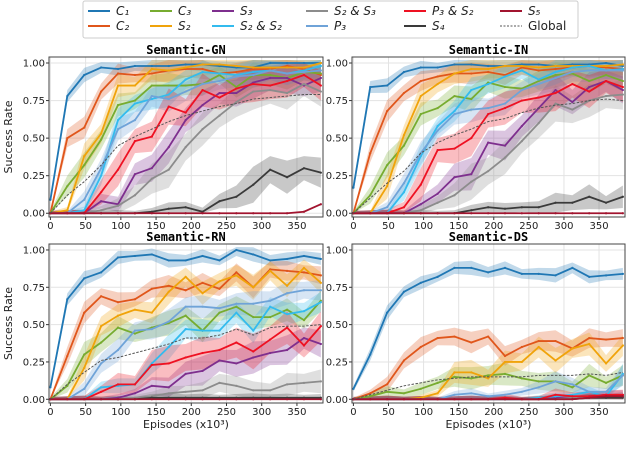 This screenshot has height=460, width=640. I want to click on y-tick-label: 0.75, so click(337, 288).